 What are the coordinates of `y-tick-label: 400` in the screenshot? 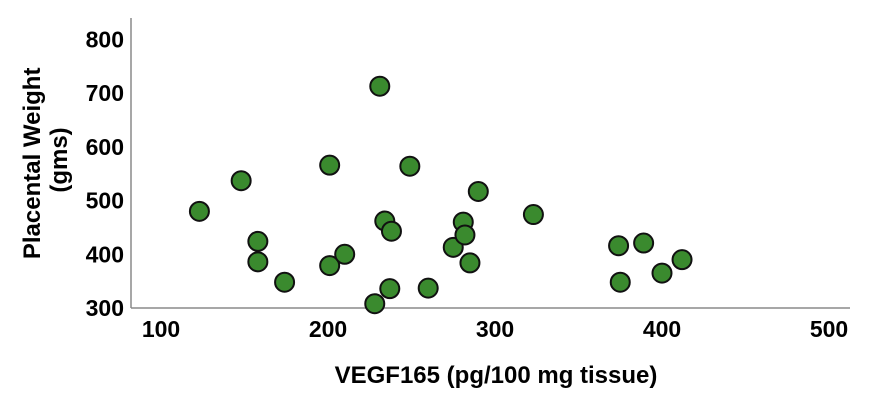 It's located at (105, 254).